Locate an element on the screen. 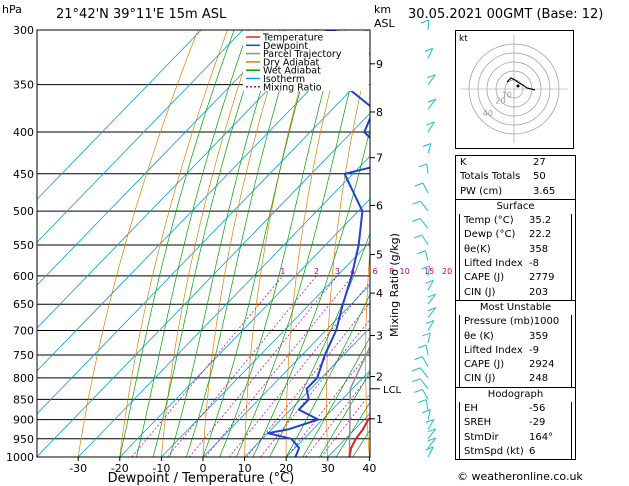 Image resolution: width=629 pixels, height=486 pixels. surface-row-label: CAPE (J) is located at coordinates (484, 278).